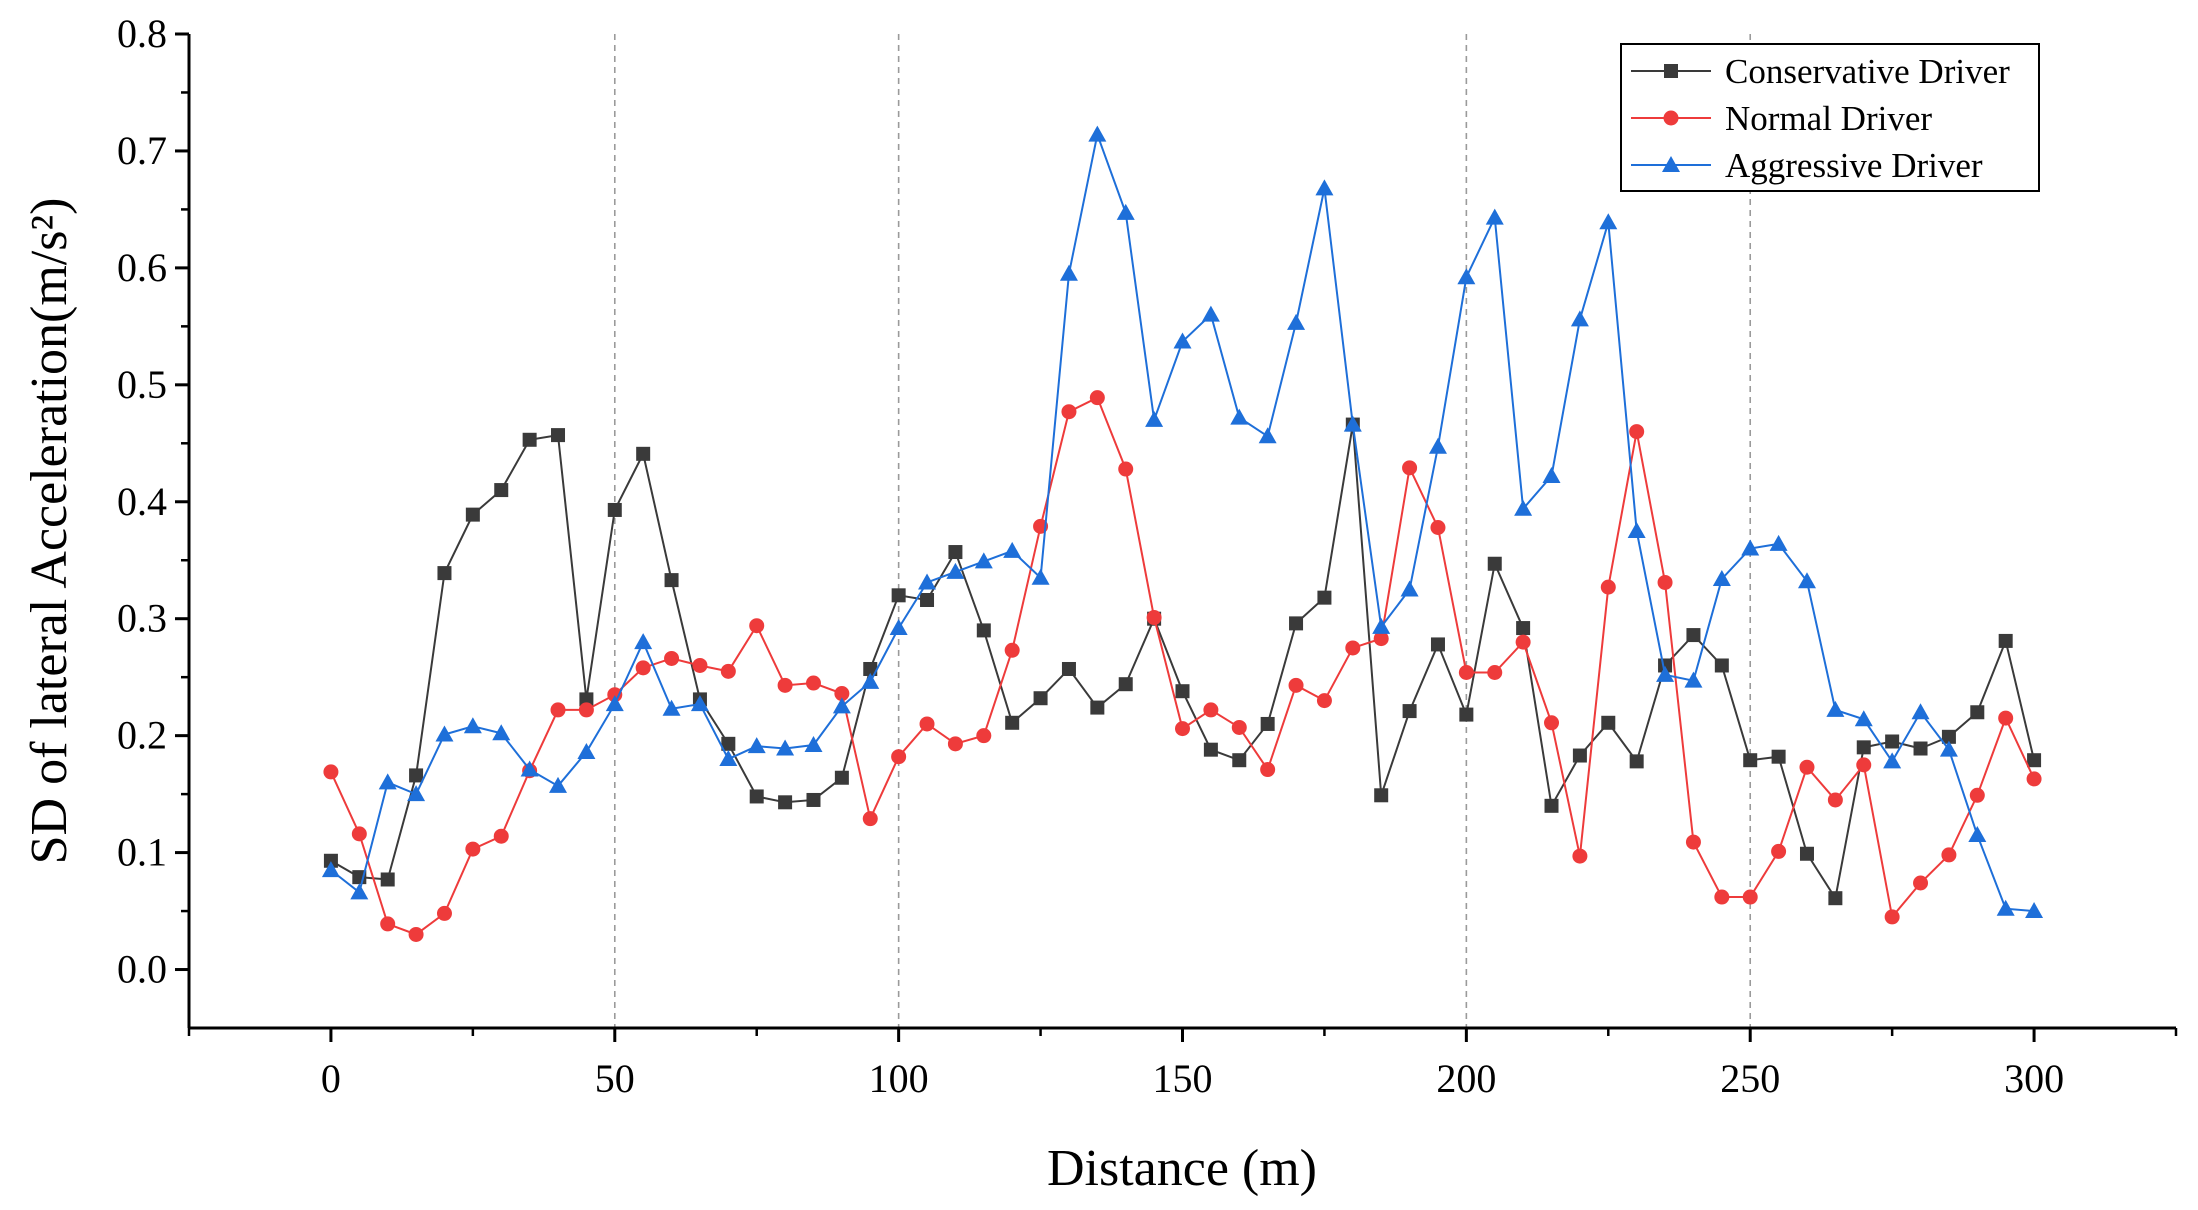 Image resolution: width=2198 pixels, height=1210 pixels. I want to click on legend-item-normal-driver: Normal Driver, so click(1781, 118).